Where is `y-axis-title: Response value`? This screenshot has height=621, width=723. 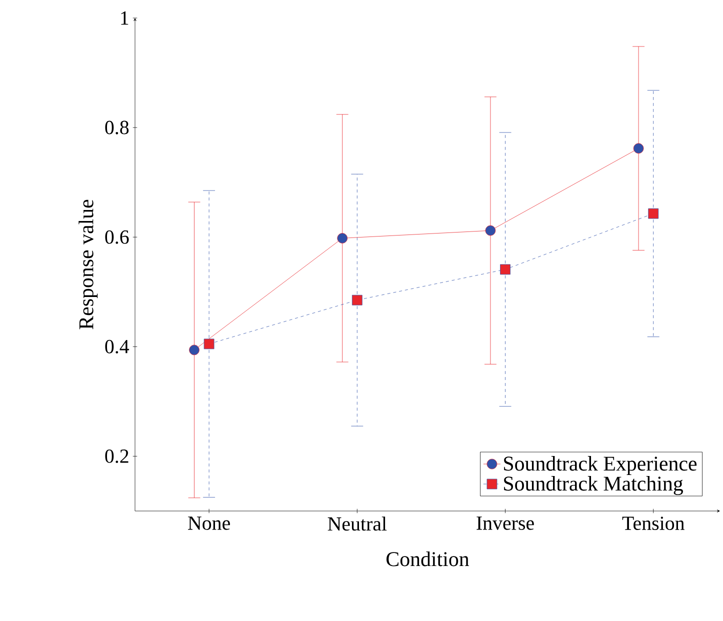
y-axis-title: Response value is located at coordinates (88, 265).